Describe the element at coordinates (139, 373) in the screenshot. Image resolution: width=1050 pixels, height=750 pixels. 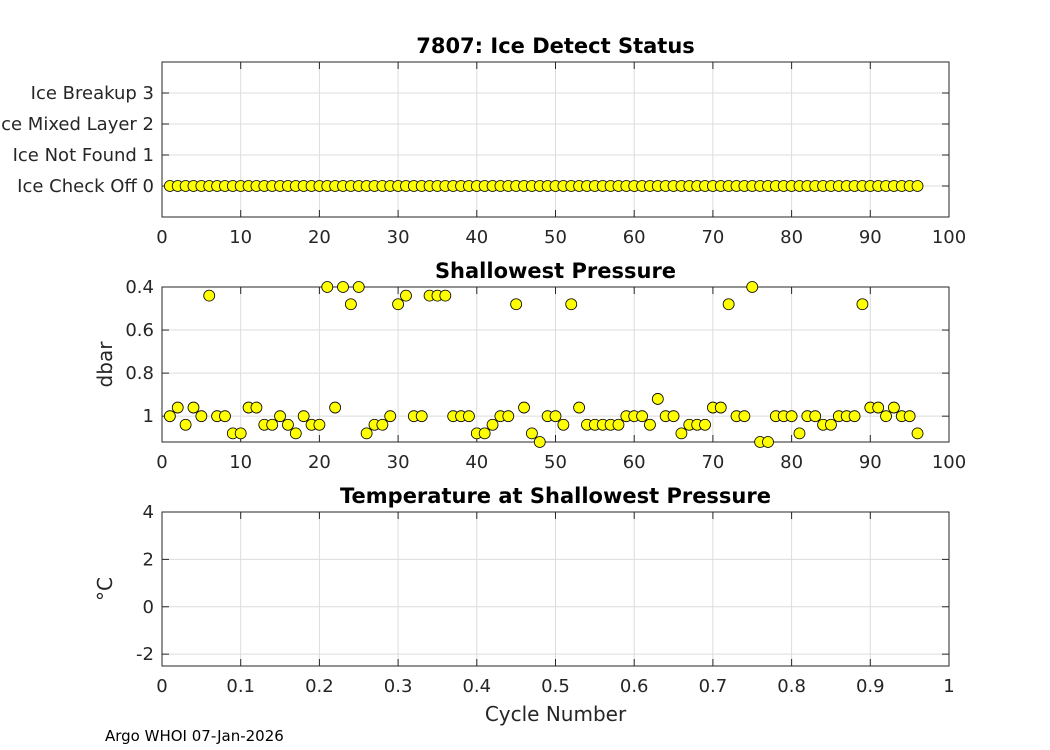
I see `pressure-y-tick-label: 0.8` at that location.